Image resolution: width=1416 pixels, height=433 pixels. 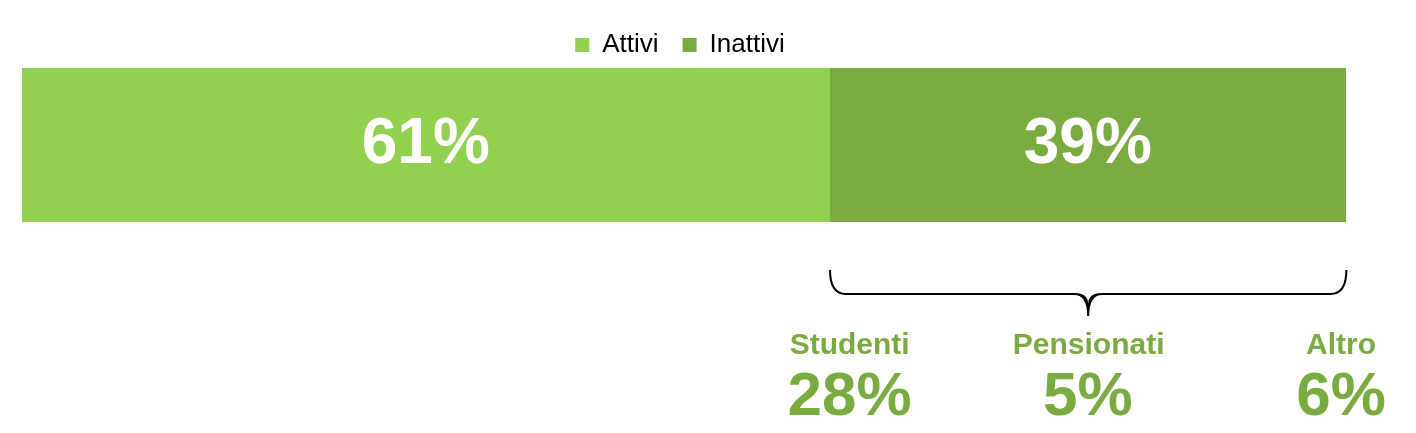 What do you see at coordinates (1088, 393) in the screenshot?
I see `text: 5%` at bounding box center [1088, 393].